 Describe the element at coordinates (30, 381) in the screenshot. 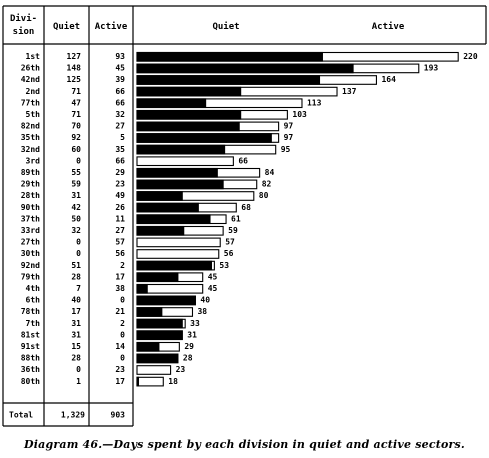

I see `division-label: 80th` at that location.